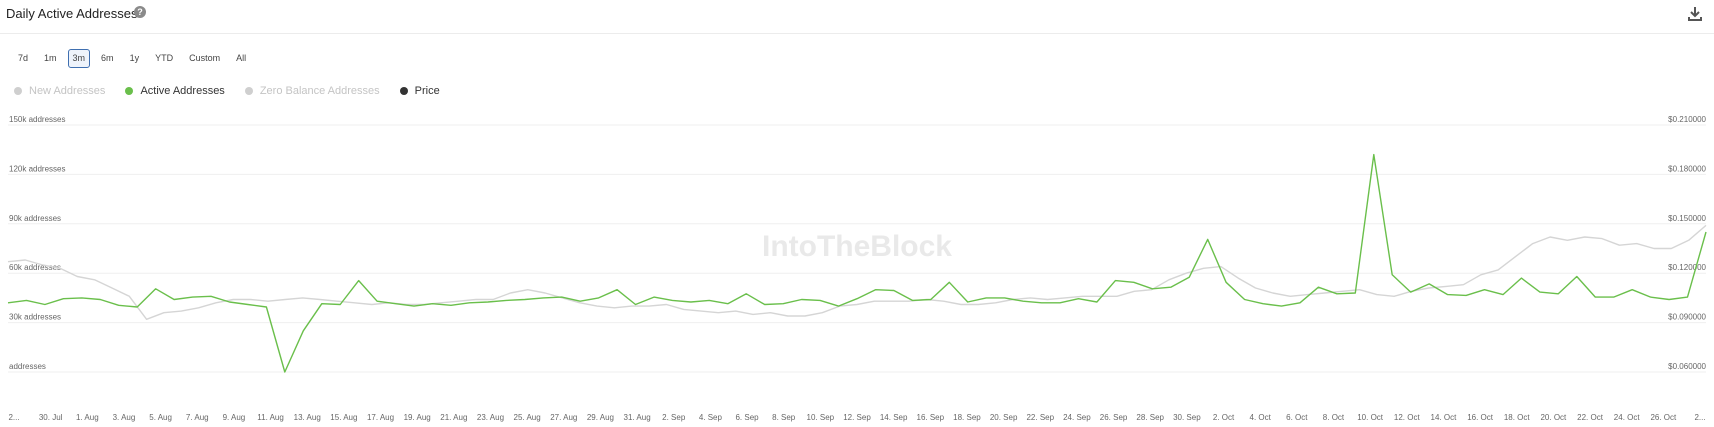 The width and height of the screenshot is (1714, 427). I want to click on x-tick-label: 24. Oct, so click(1627, 417).